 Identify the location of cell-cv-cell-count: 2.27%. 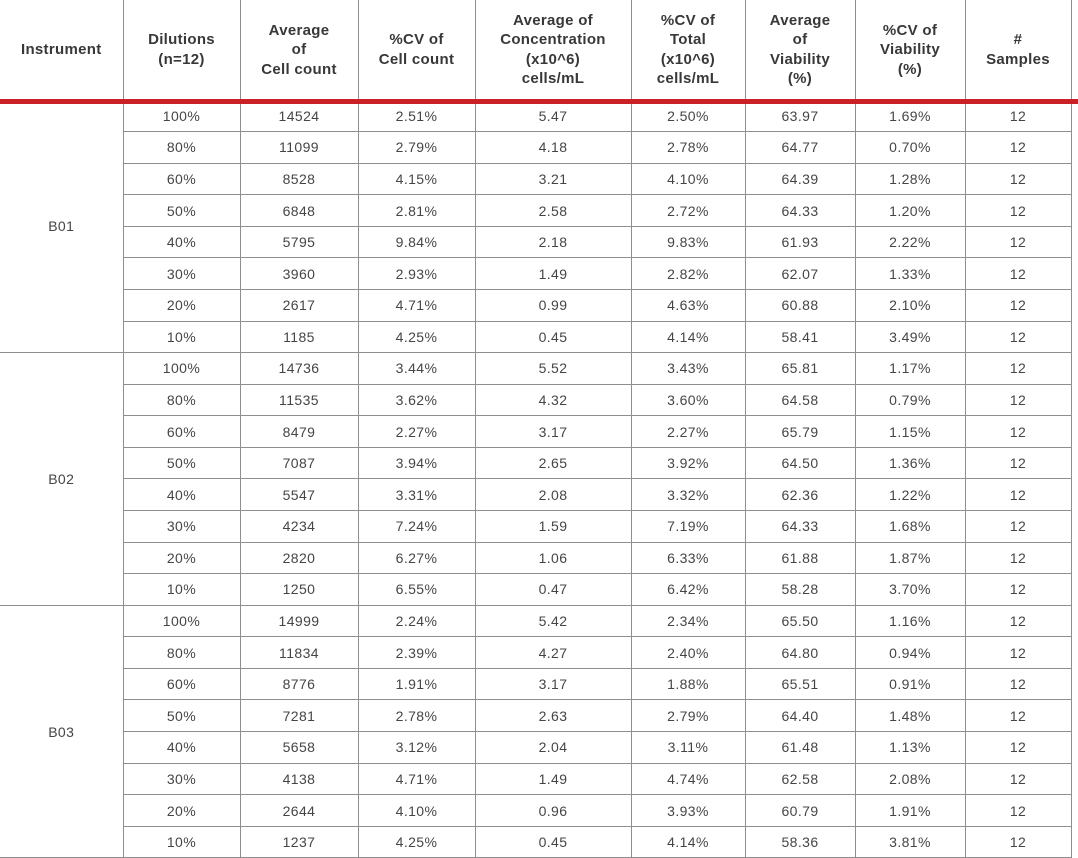
(416, 431).